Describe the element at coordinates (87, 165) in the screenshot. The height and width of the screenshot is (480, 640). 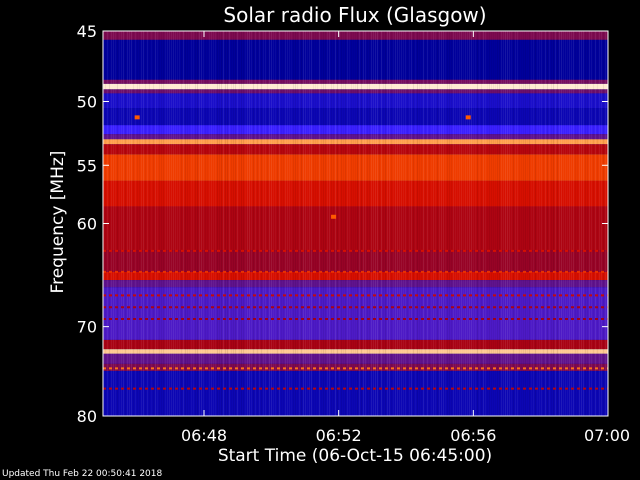
I see `y-tick-label: 55` at that location.